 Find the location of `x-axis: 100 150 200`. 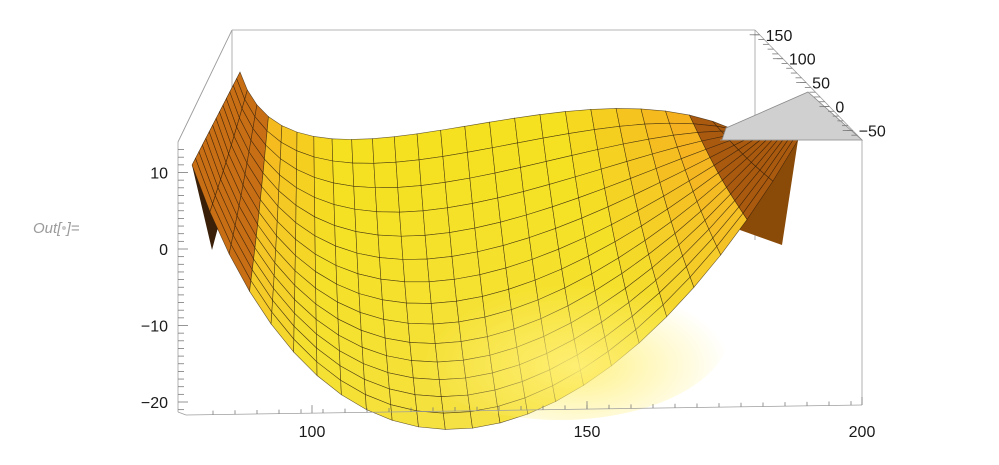

x-axis: 100 150 200 is located at coordinates (544, 419).